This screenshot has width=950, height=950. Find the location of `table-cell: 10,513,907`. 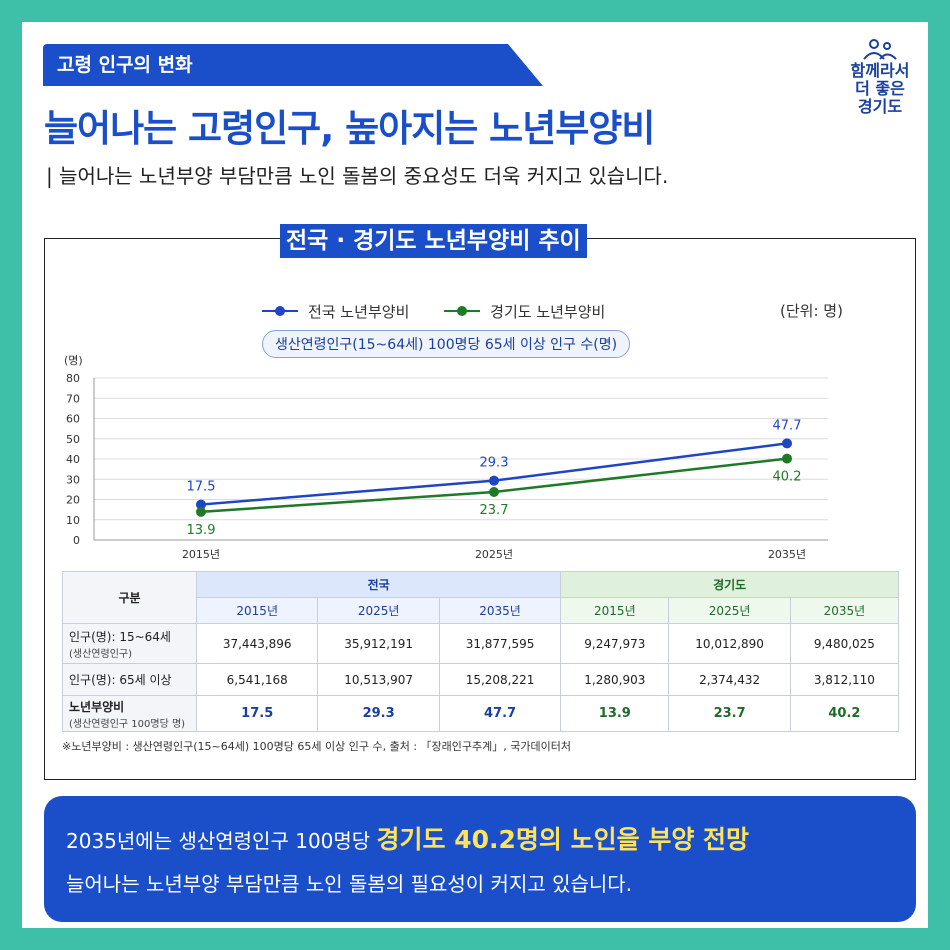

table-cell: 10,513,907 is located at coordinates (378, 679).